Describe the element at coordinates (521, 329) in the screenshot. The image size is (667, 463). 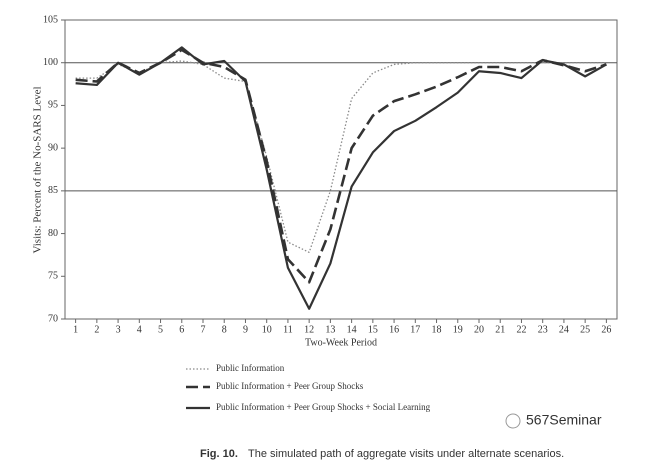
I see `x-tick-label: 22` at that location.